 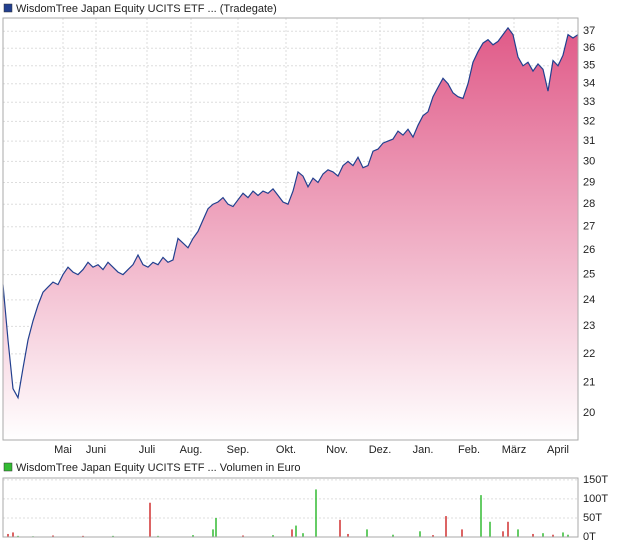 What do you see at coordinates (589, 274) in the screenshot?
I see `y-tick-label: 25` at bounding box center [589, 274].